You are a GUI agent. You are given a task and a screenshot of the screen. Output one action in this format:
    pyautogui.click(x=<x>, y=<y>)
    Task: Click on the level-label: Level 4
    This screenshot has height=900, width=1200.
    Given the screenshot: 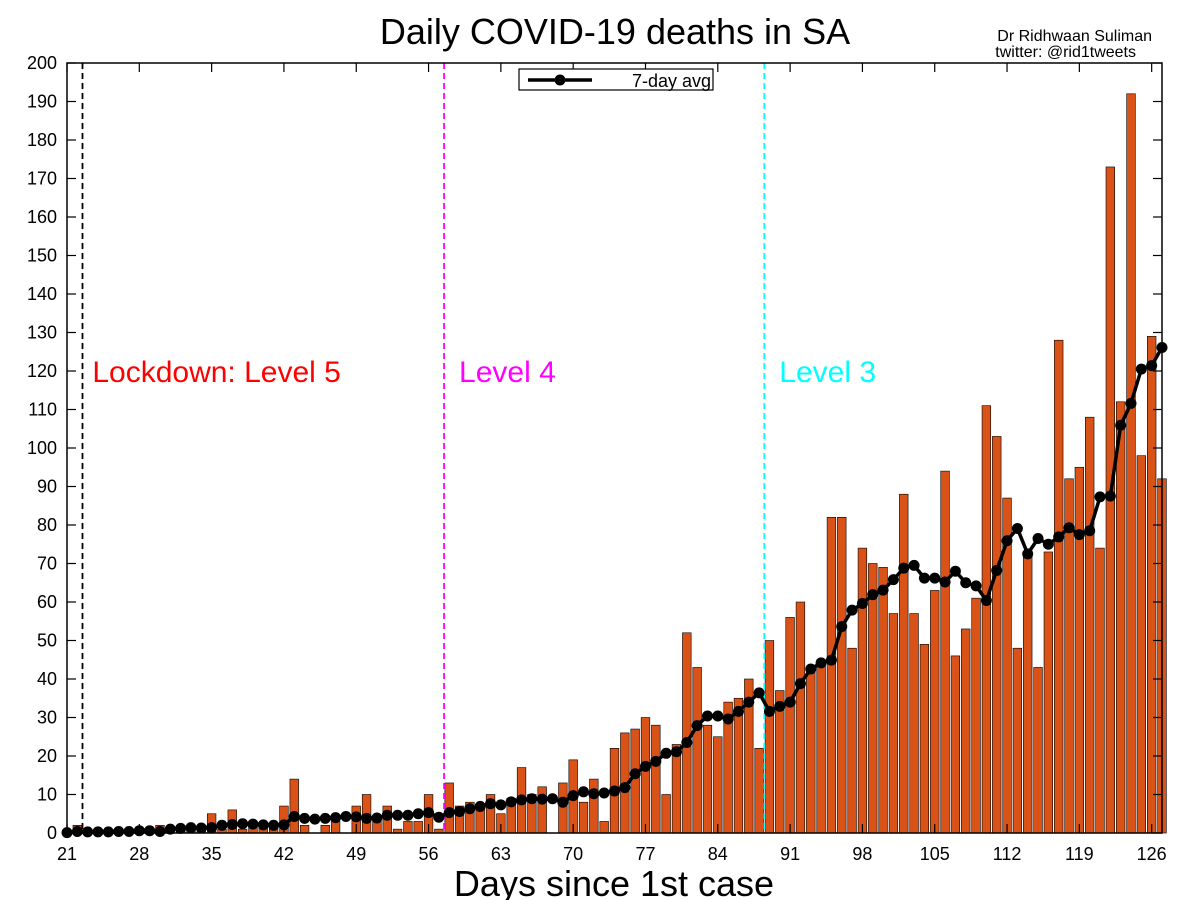 What is the action you would take?
    pyautogui.click(x=507, y=372)
    